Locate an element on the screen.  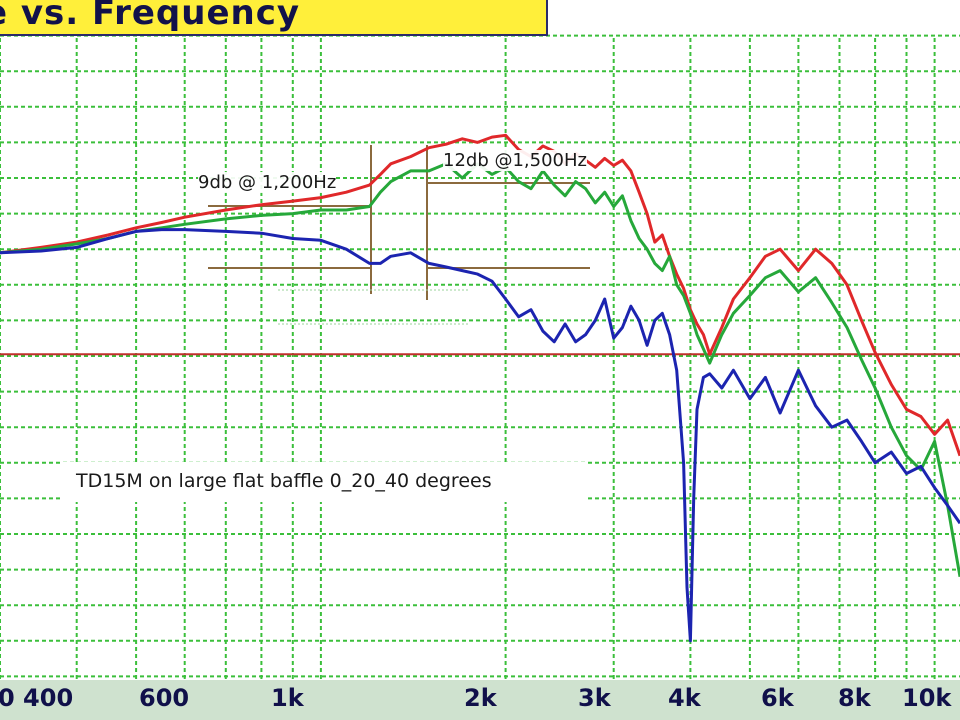
x-tick-label: 10k is located at coordinates (927, 698).